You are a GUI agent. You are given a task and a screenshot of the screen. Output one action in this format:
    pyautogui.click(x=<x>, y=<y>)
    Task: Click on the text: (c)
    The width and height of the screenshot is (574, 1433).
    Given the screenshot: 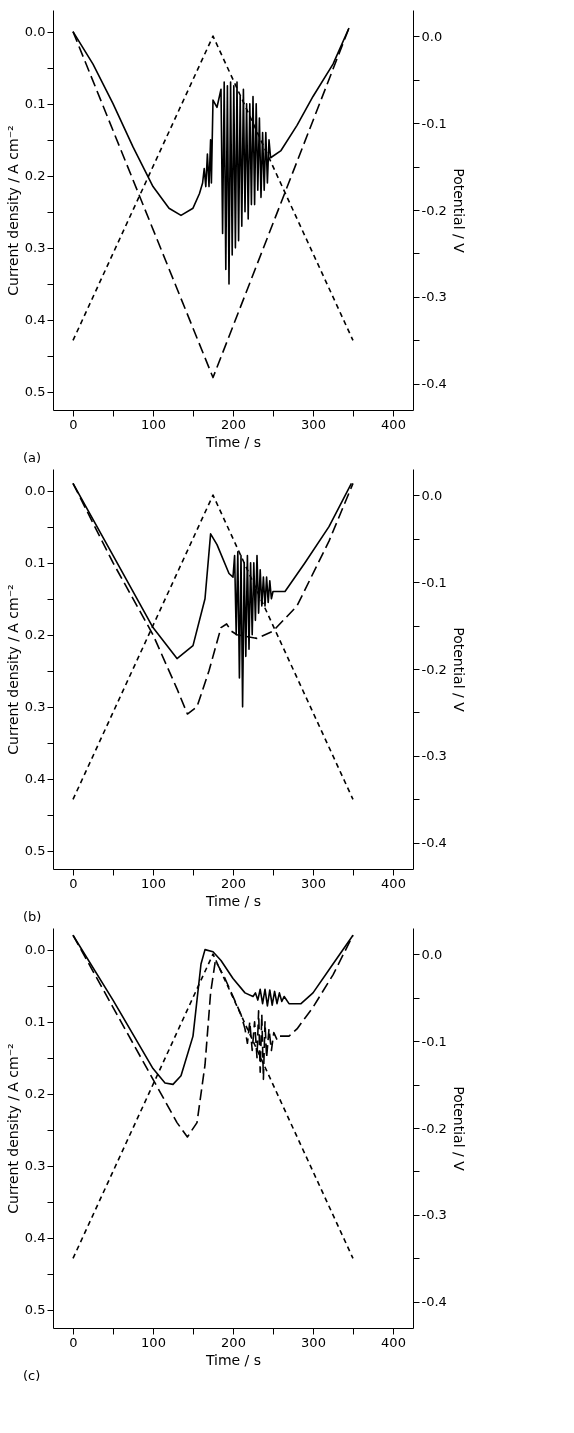 What is the action you would take?
    pyautogui.click(x=32, y=1375)
    